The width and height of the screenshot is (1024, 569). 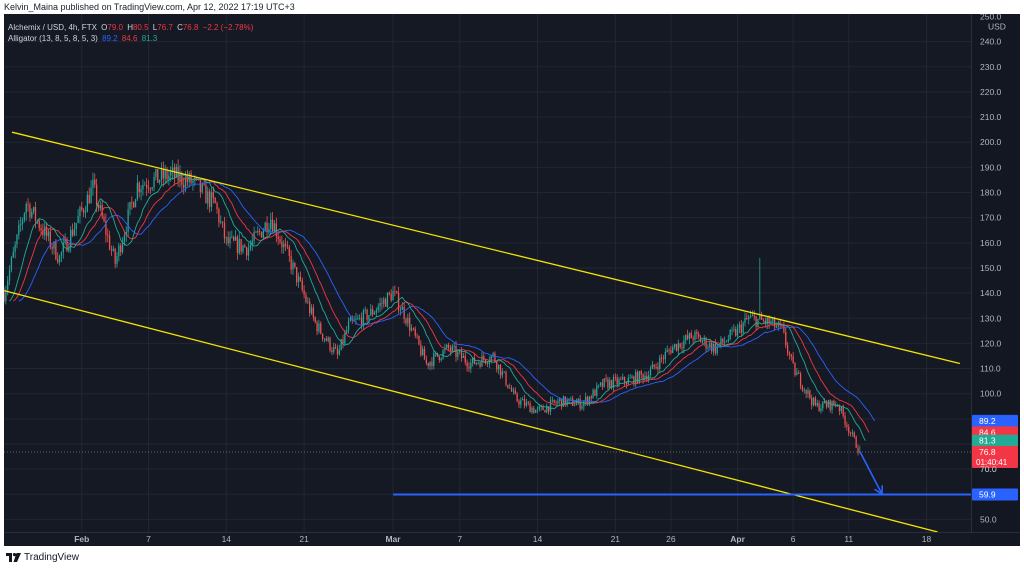 I want to click on time-tick-label: 6, so click(x=793, y=539).